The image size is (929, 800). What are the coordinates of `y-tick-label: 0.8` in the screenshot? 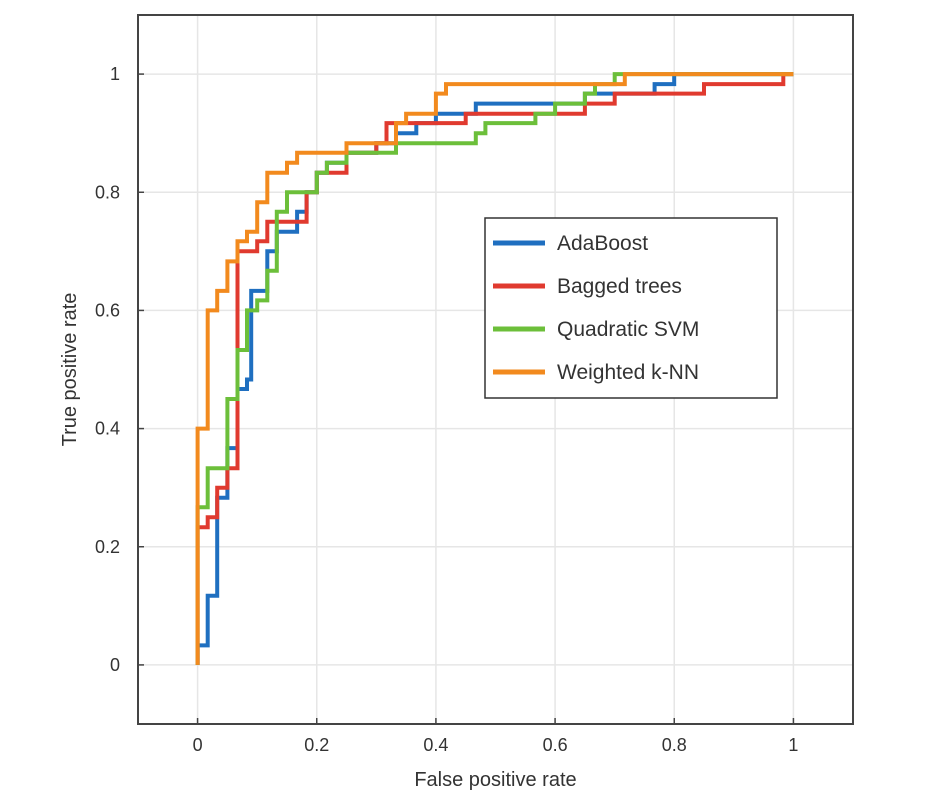 It's located at (107, 192).